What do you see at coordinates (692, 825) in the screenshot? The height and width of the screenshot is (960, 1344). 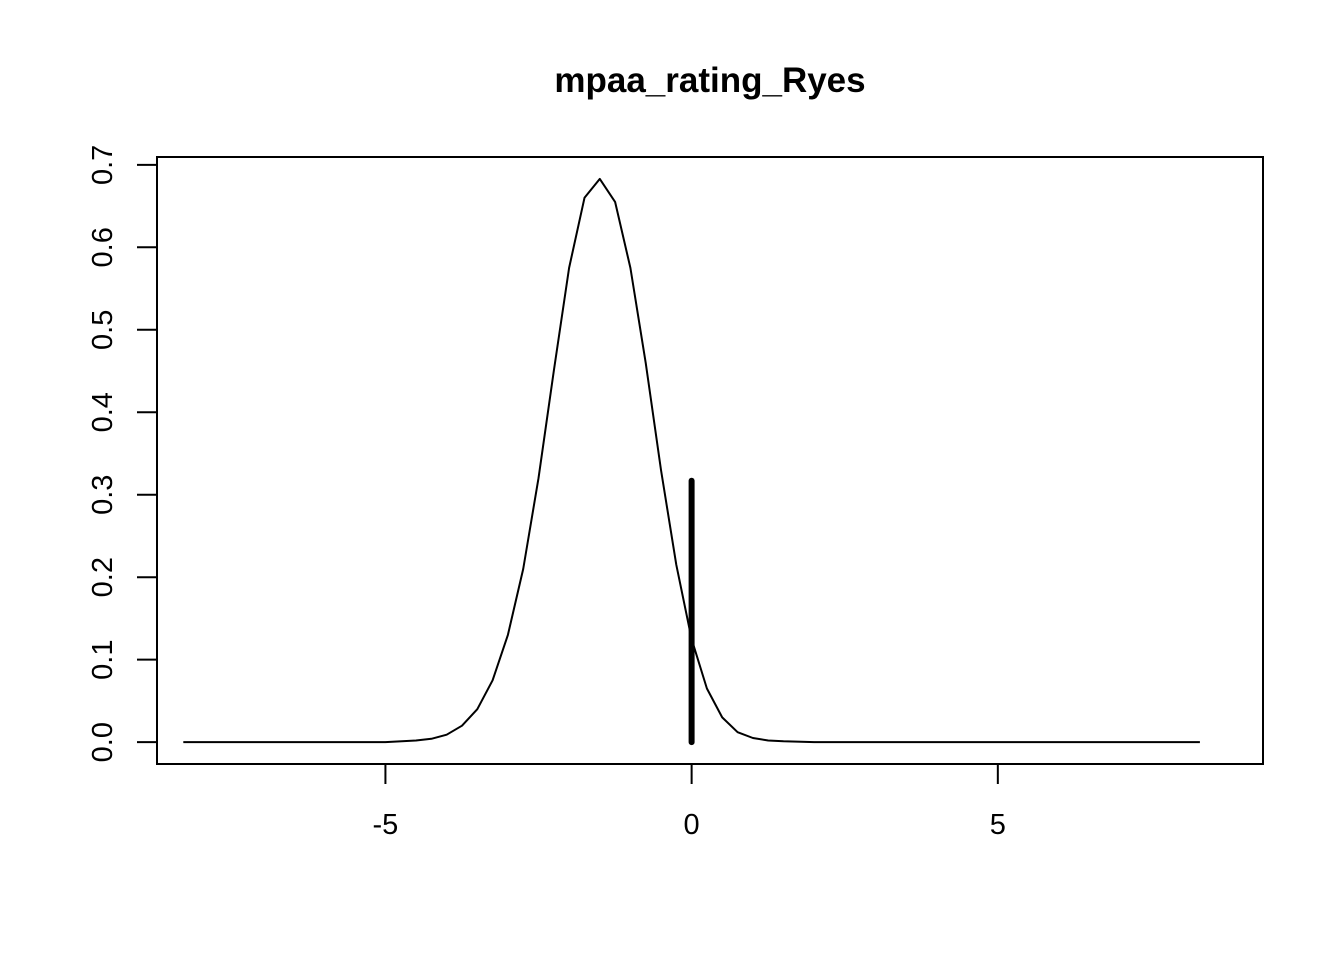 I see `x-tick-label: 0` at bounding box center [692, 825].